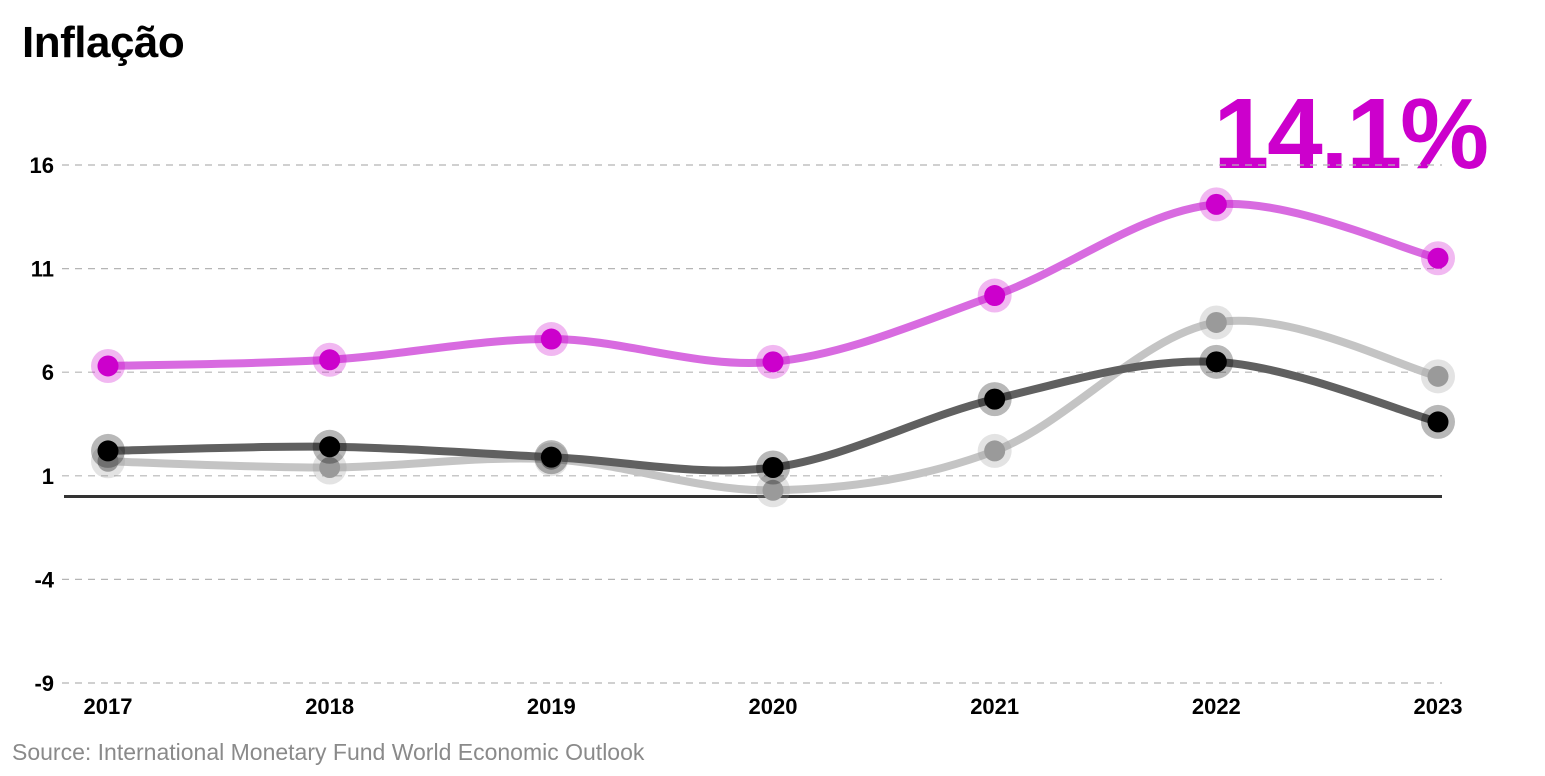 The width and height of the screenshot is (1545, 776). I want to click on chart-title: Inflação, so click(103, 42).